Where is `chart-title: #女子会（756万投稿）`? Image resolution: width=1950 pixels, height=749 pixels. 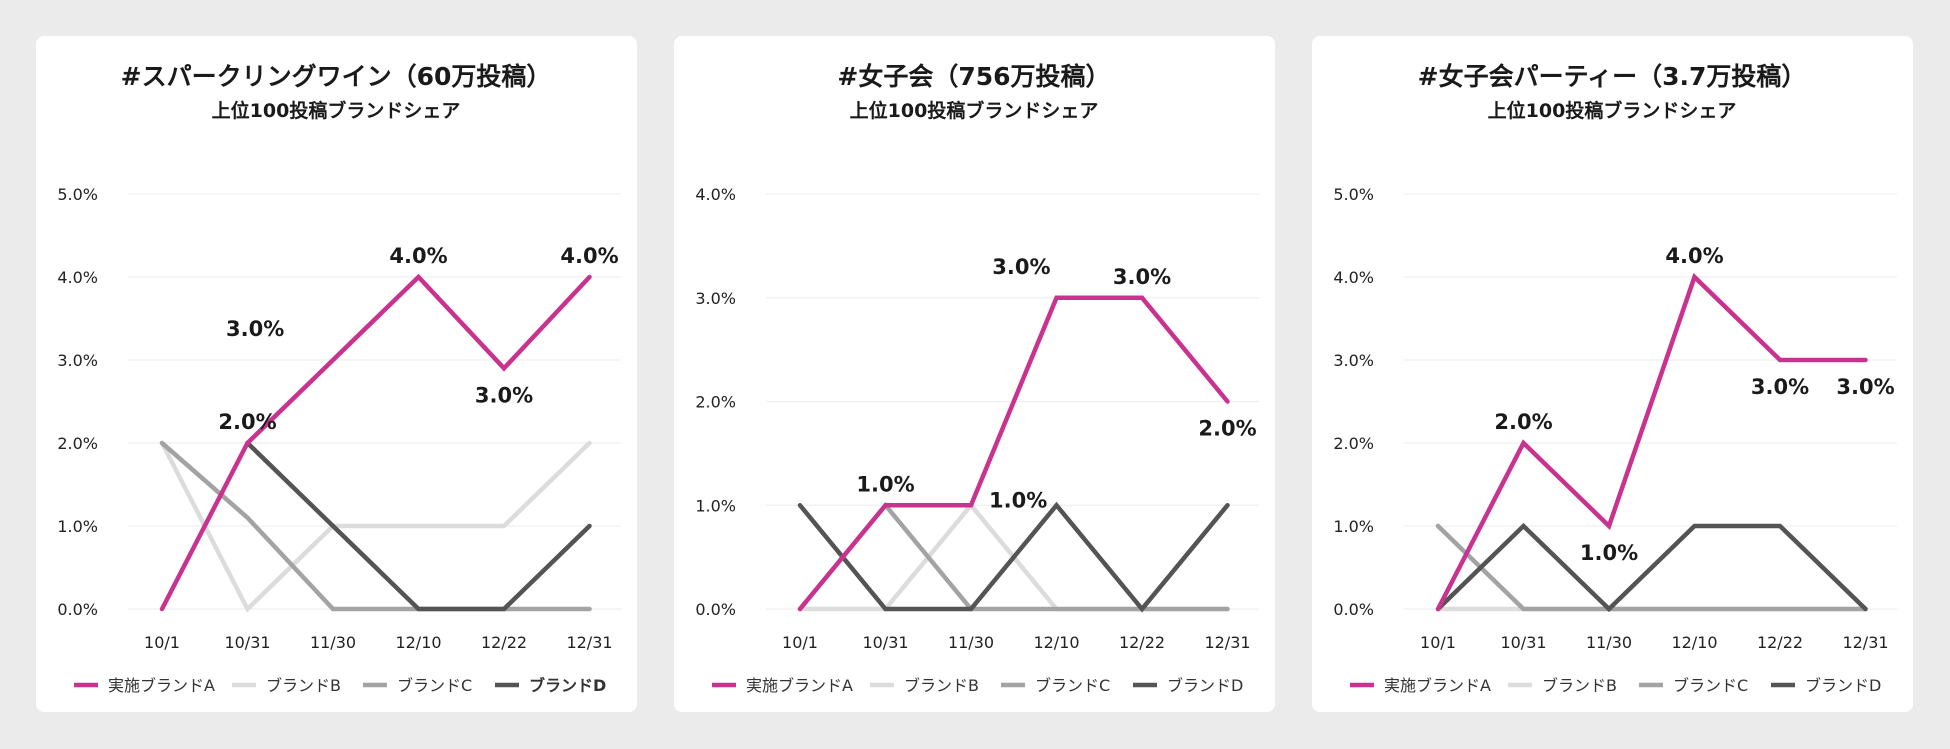
chart-title: #女子会（756万投稿） is located at coordinates (973, 76).